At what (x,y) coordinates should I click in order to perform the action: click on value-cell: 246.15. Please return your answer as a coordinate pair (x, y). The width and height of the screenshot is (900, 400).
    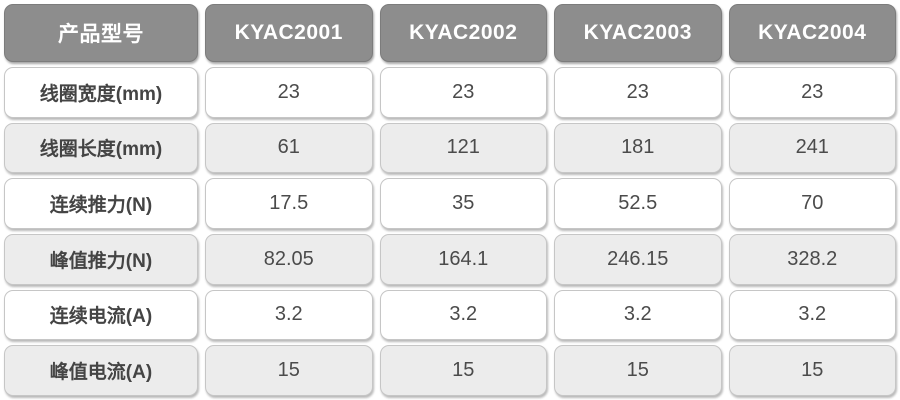
    Looking at the image, I should click on (638, 259).